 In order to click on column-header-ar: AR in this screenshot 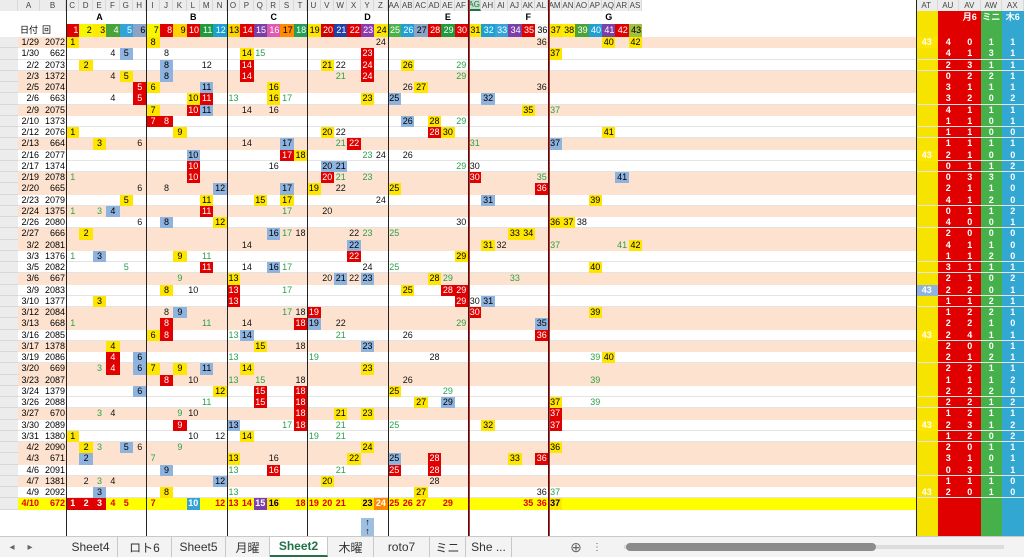, I will do `click(622, 5)`.